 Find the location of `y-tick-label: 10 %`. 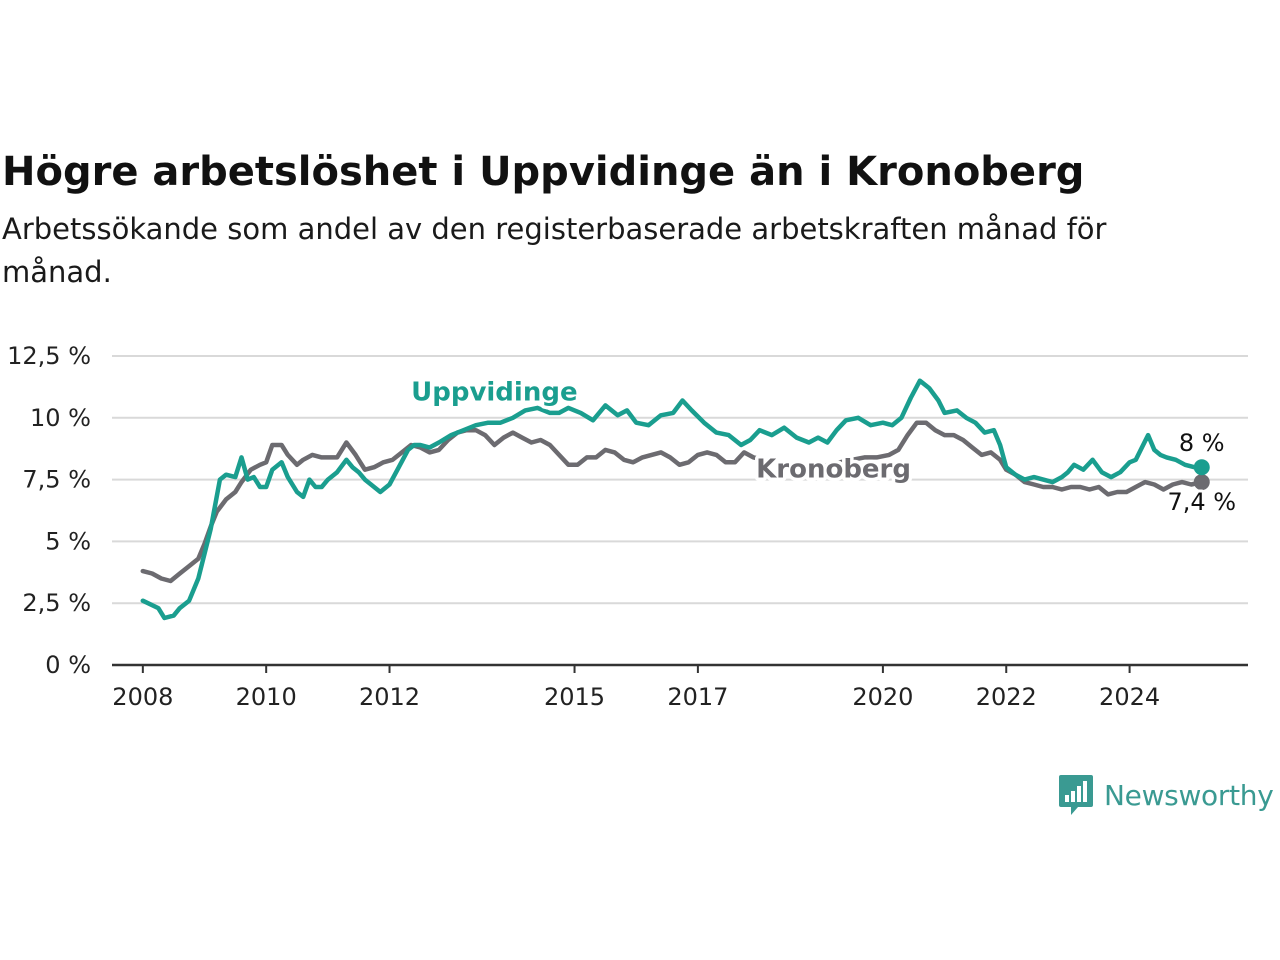

y-tick-label: 10 % is located at coordinates (60, 418).